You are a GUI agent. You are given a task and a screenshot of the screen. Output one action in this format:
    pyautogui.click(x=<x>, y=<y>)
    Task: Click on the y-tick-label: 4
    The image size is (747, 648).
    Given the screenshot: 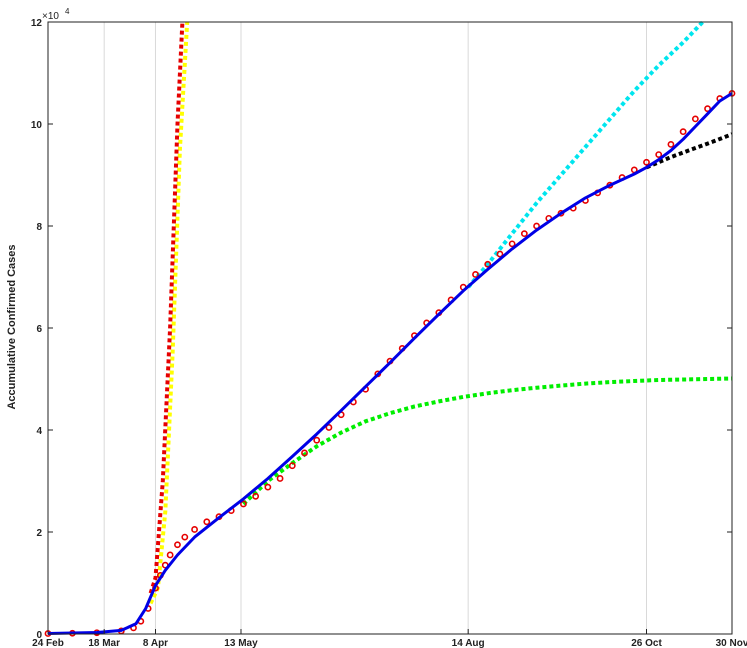 What is the action you would take?
    pyautogui.click(x=39, y=431)
    